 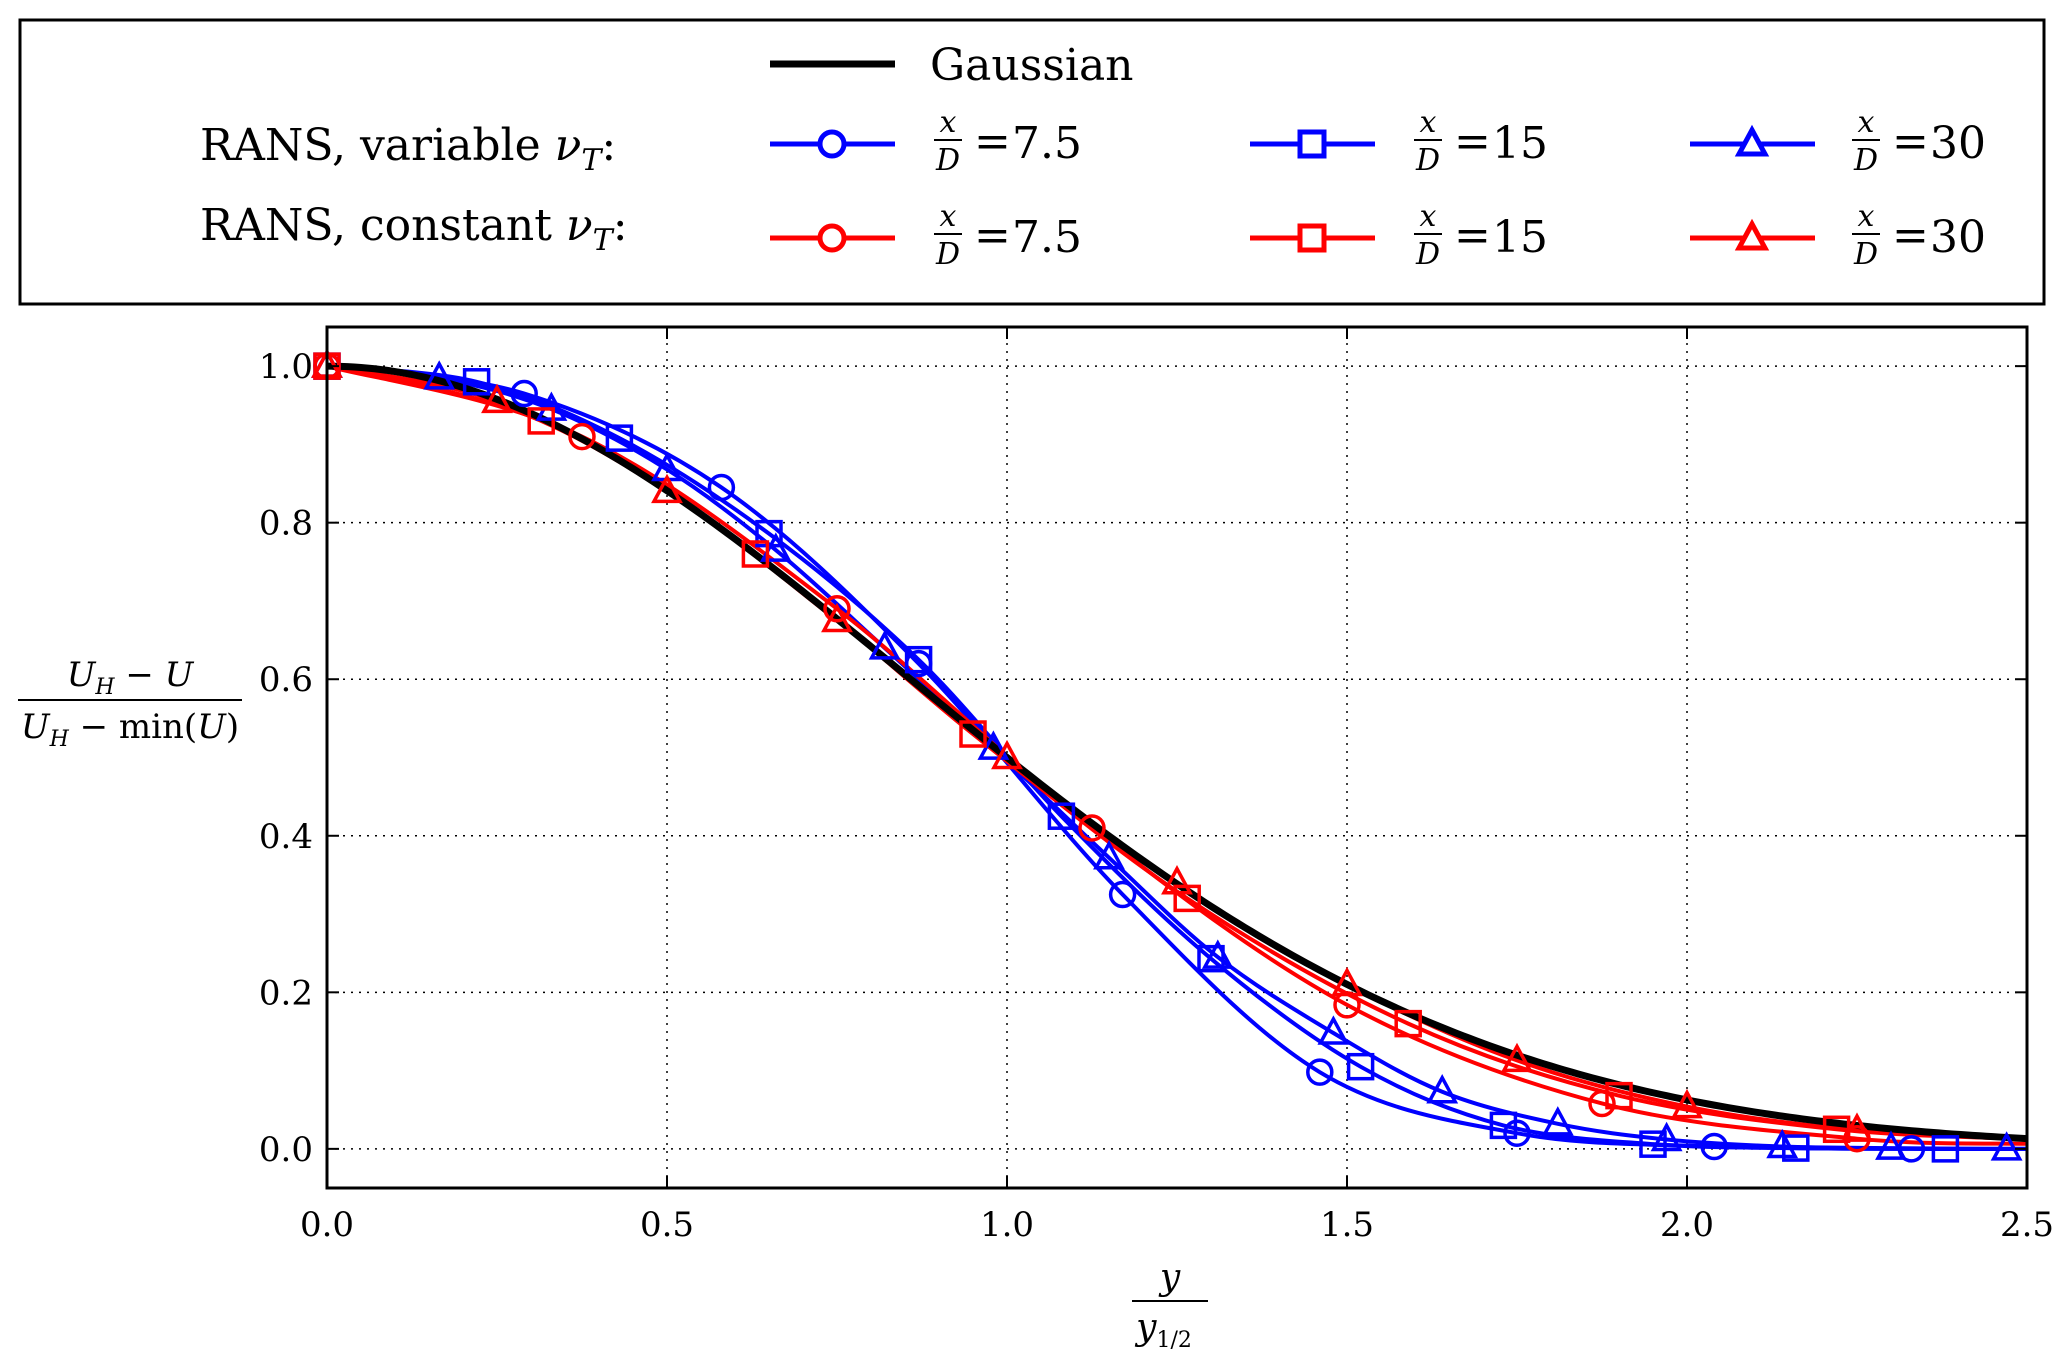 I want to click on row-constant-text: RANS, constant, so click(x=383, y=225).